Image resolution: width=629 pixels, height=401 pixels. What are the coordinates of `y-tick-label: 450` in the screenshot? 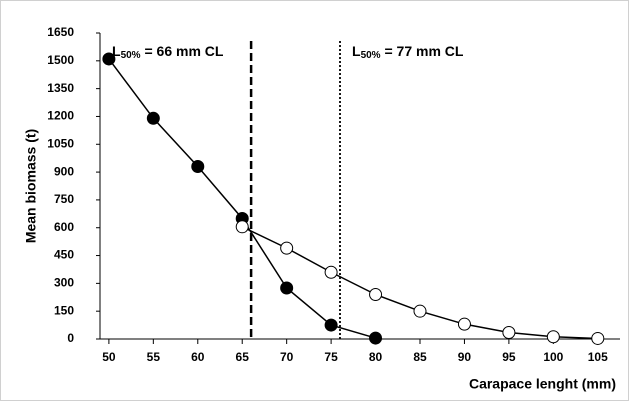 It's located at (64, 255).